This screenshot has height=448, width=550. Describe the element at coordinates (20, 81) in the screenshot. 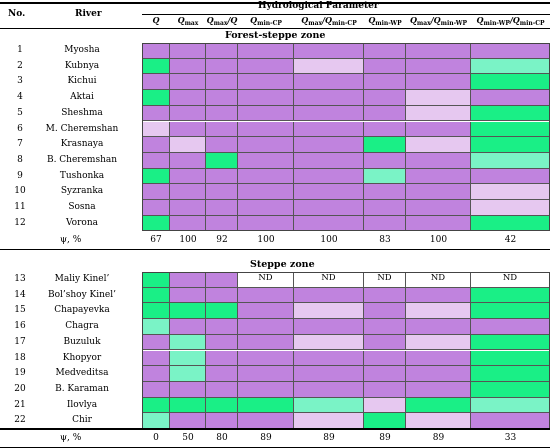

I see `row-number: 3` at that location.